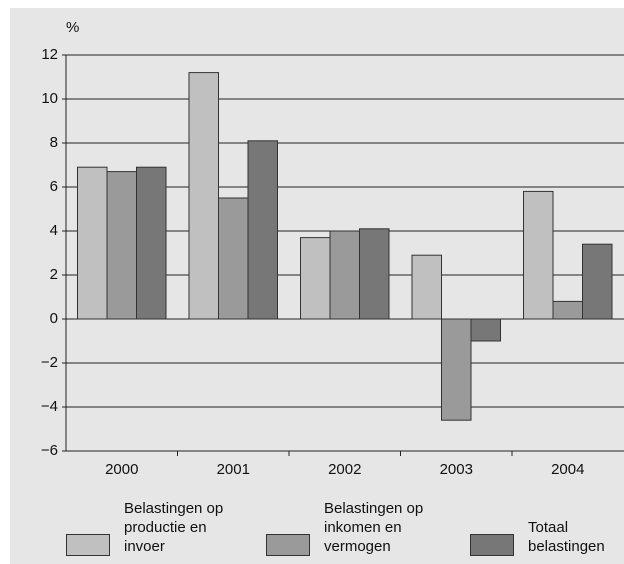 The width and height of the screenshot is (624, 564). Describe the element at coordinates (233, 469) in the screenshot. I see `x-tick-label: 2001` at that location.